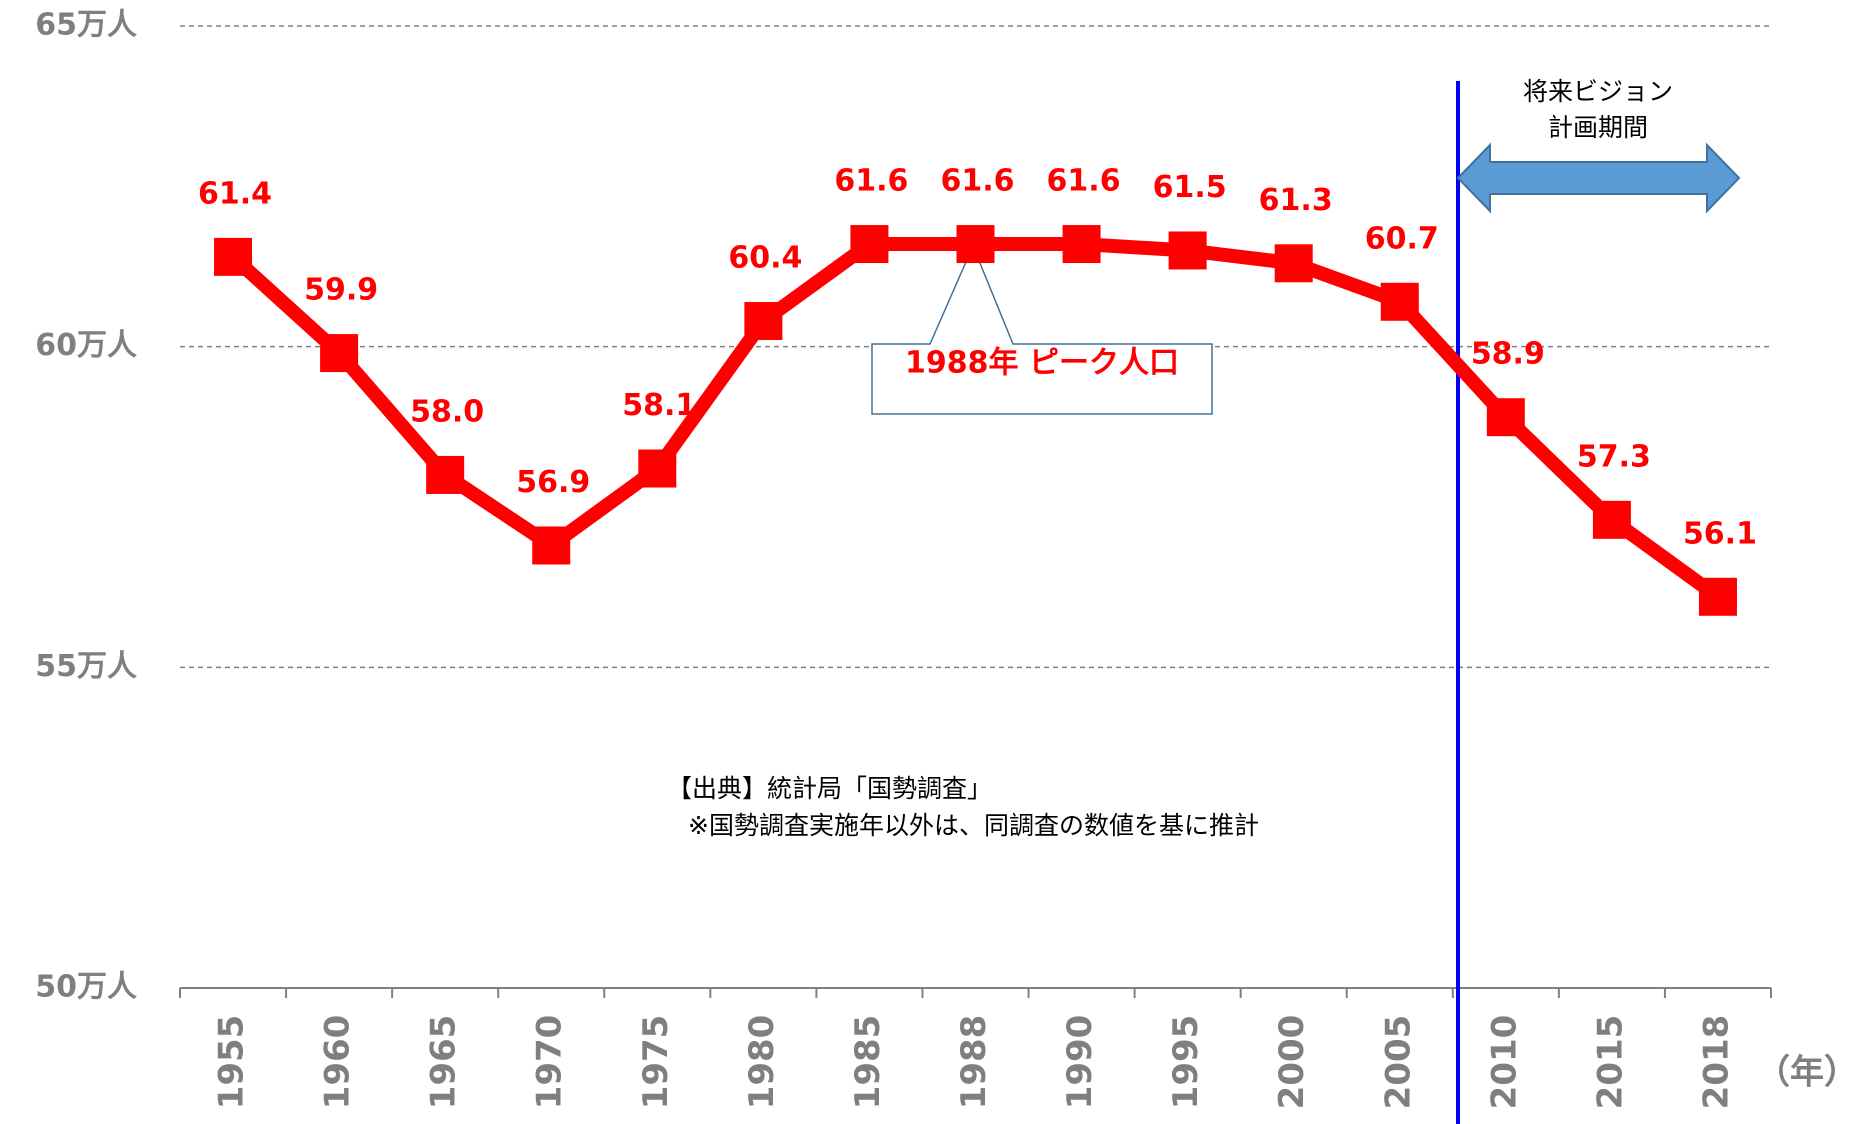  I want to click on x-tick-label: 1955, so click(232, 1062).